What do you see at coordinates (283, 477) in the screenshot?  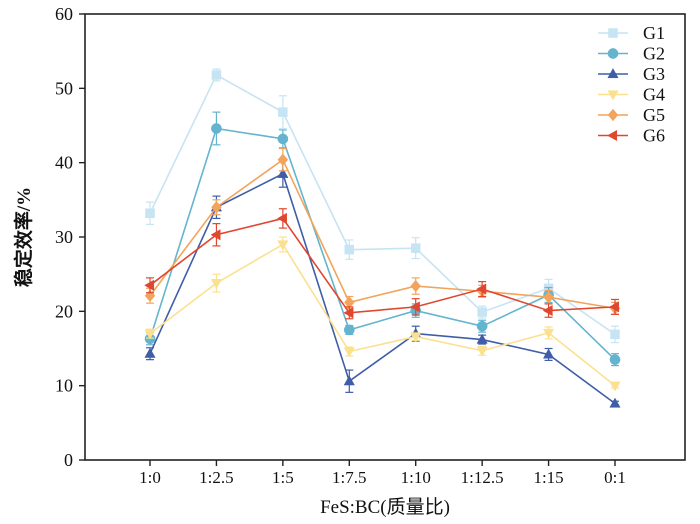 I see `x-tick-label: 1:5` at bounding box center [283, 477].